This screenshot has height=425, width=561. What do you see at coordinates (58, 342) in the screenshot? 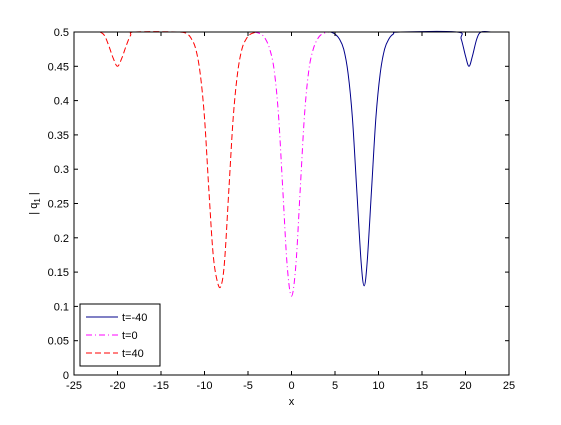
I see `y-tick-label: 0.05` at bounding box center [58, 342].